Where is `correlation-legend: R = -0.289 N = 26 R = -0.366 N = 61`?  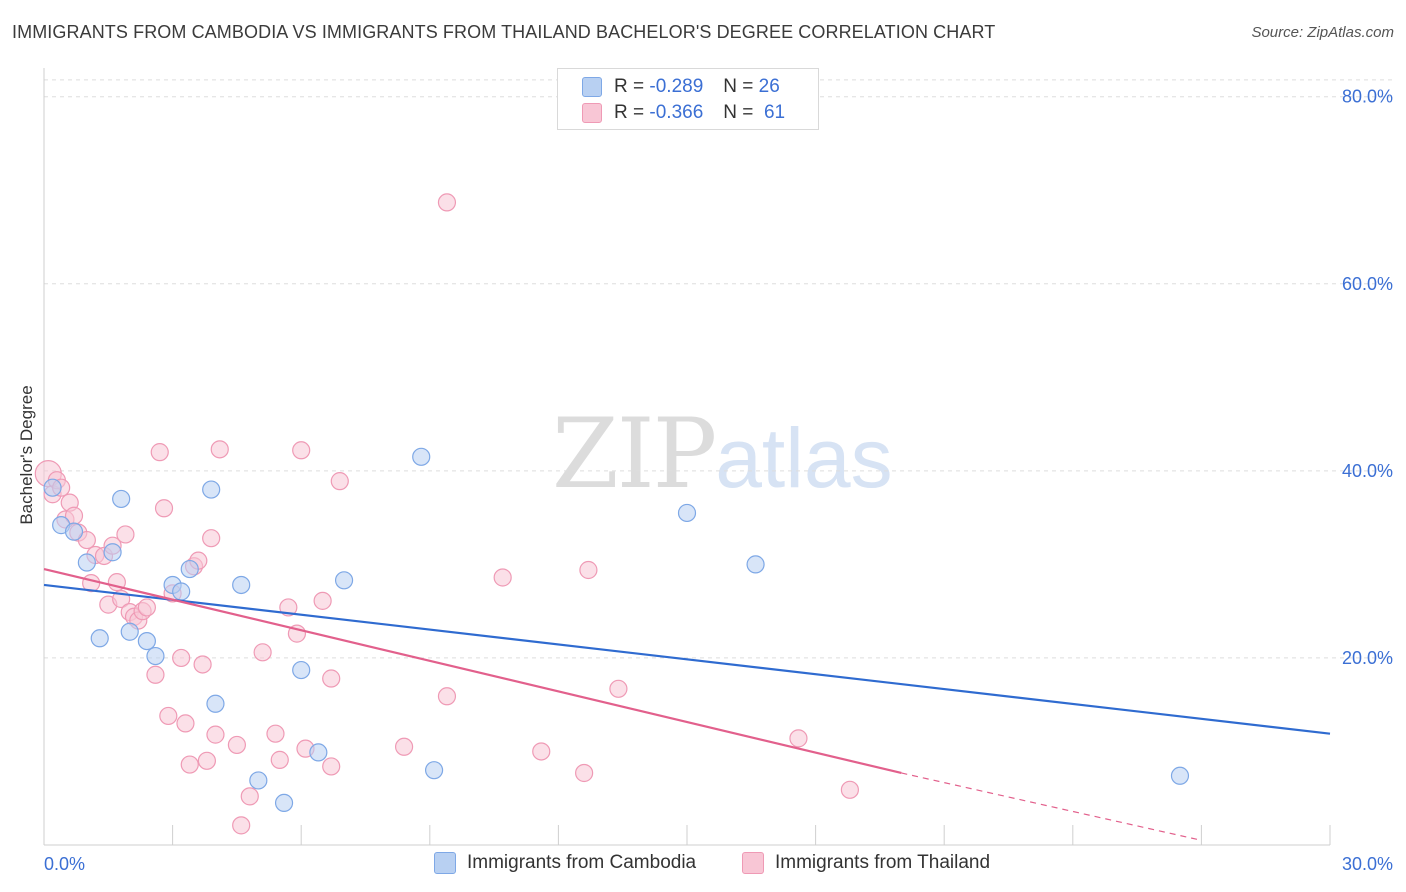 correlation-legend: R = -0.289 N = 26 R = -0.366 N = 61 is located at coordinates (688, 99).